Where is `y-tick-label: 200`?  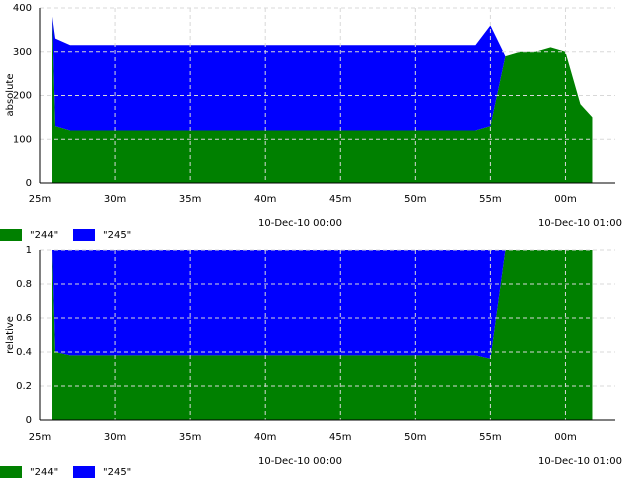
y-tick-label: 200 is located at coordinates (22, 96).